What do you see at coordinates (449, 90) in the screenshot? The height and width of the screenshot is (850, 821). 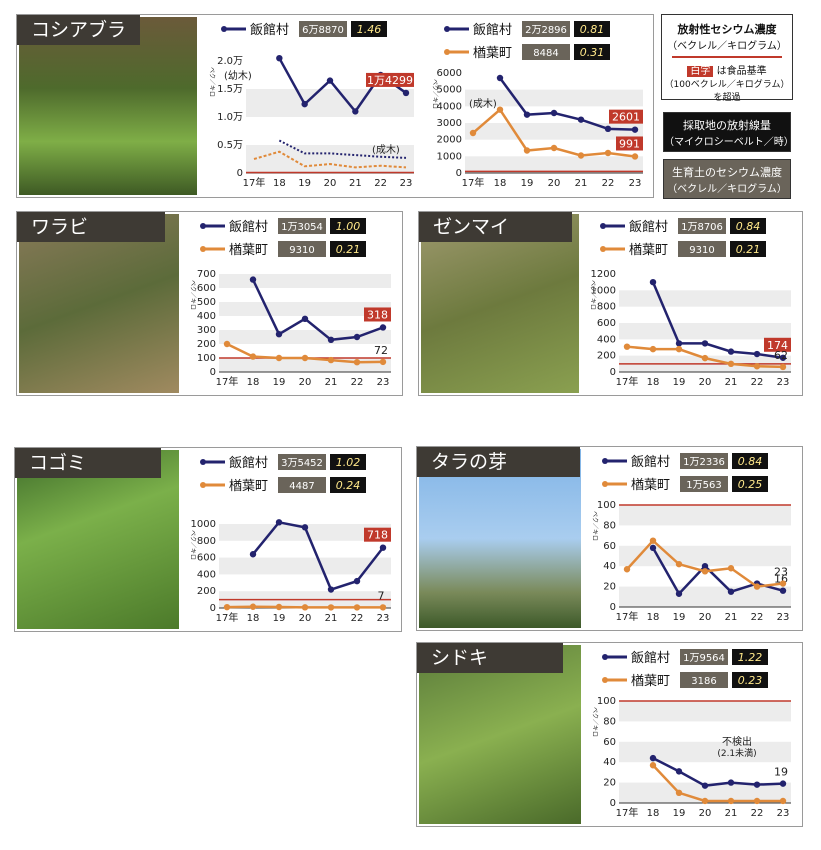 I see `y-tick-label: 5000` at bounding box center [449, 90].